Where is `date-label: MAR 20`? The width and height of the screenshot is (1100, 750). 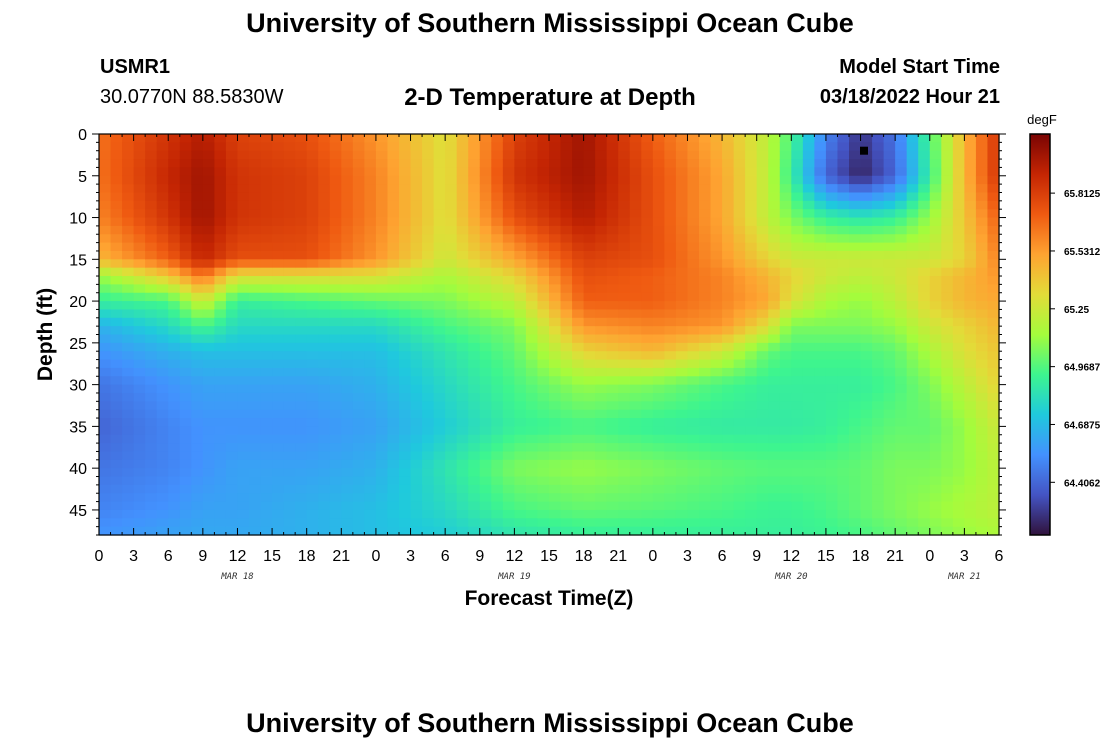
date-label: MAR 20 is located at coordinates (791, 577).